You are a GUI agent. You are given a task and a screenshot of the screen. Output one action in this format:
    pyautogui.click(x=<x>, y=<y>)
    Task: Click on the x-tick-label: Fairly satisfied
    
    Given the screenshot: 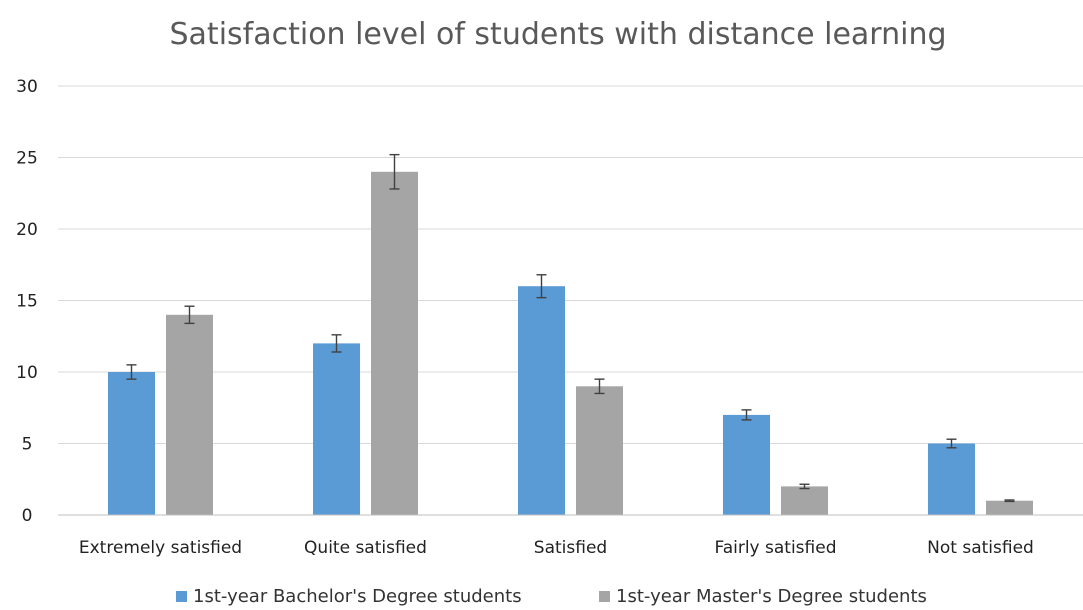 What is the action you would take?
    pyautogui.click(x=775, y=548)
    